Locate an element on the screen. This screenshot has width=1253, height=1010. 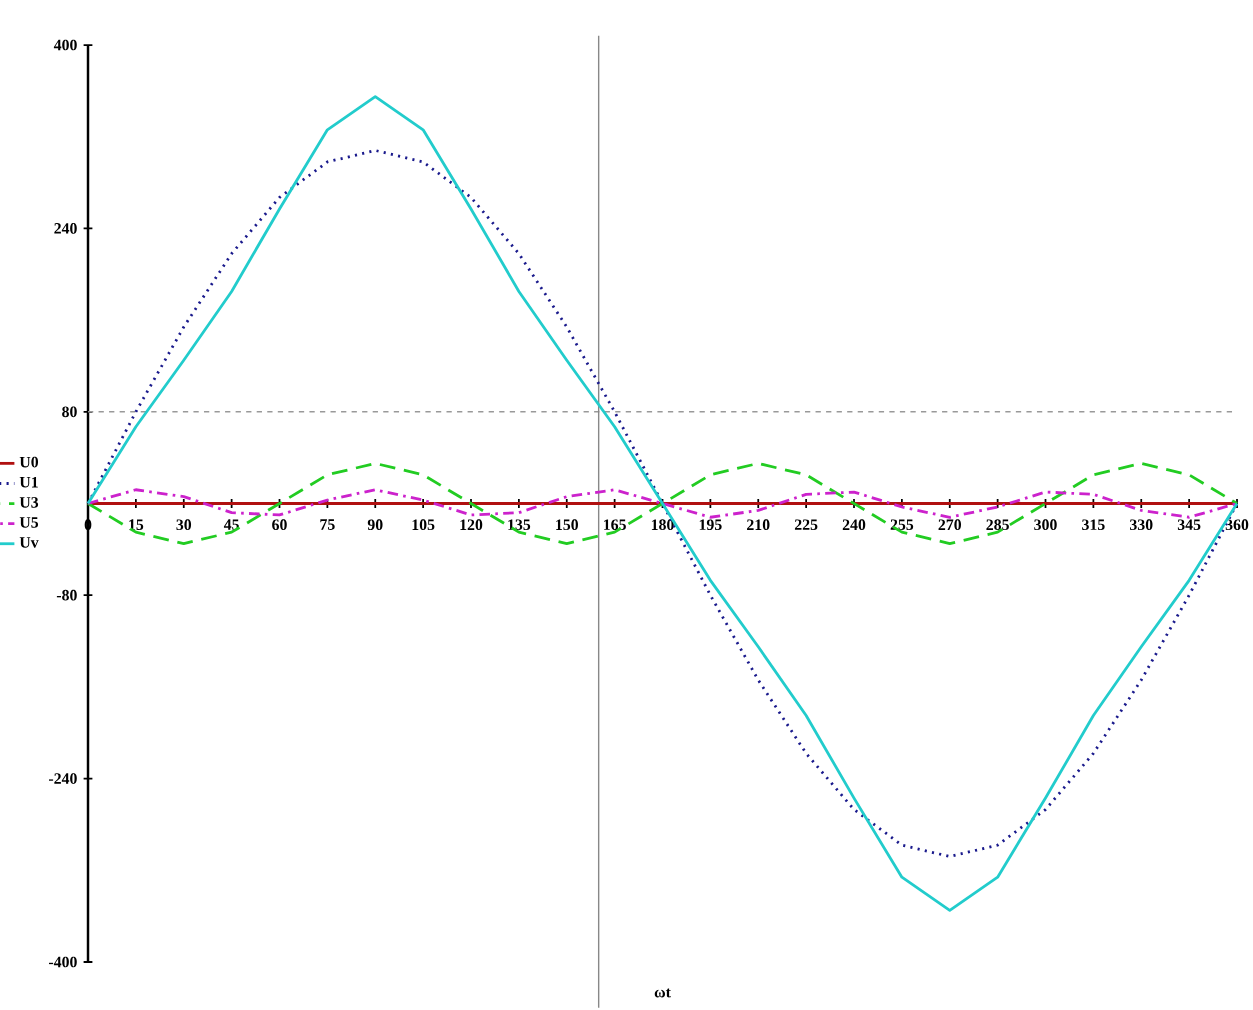
x-tick-label: 60 is located at coordinates (279, 525).